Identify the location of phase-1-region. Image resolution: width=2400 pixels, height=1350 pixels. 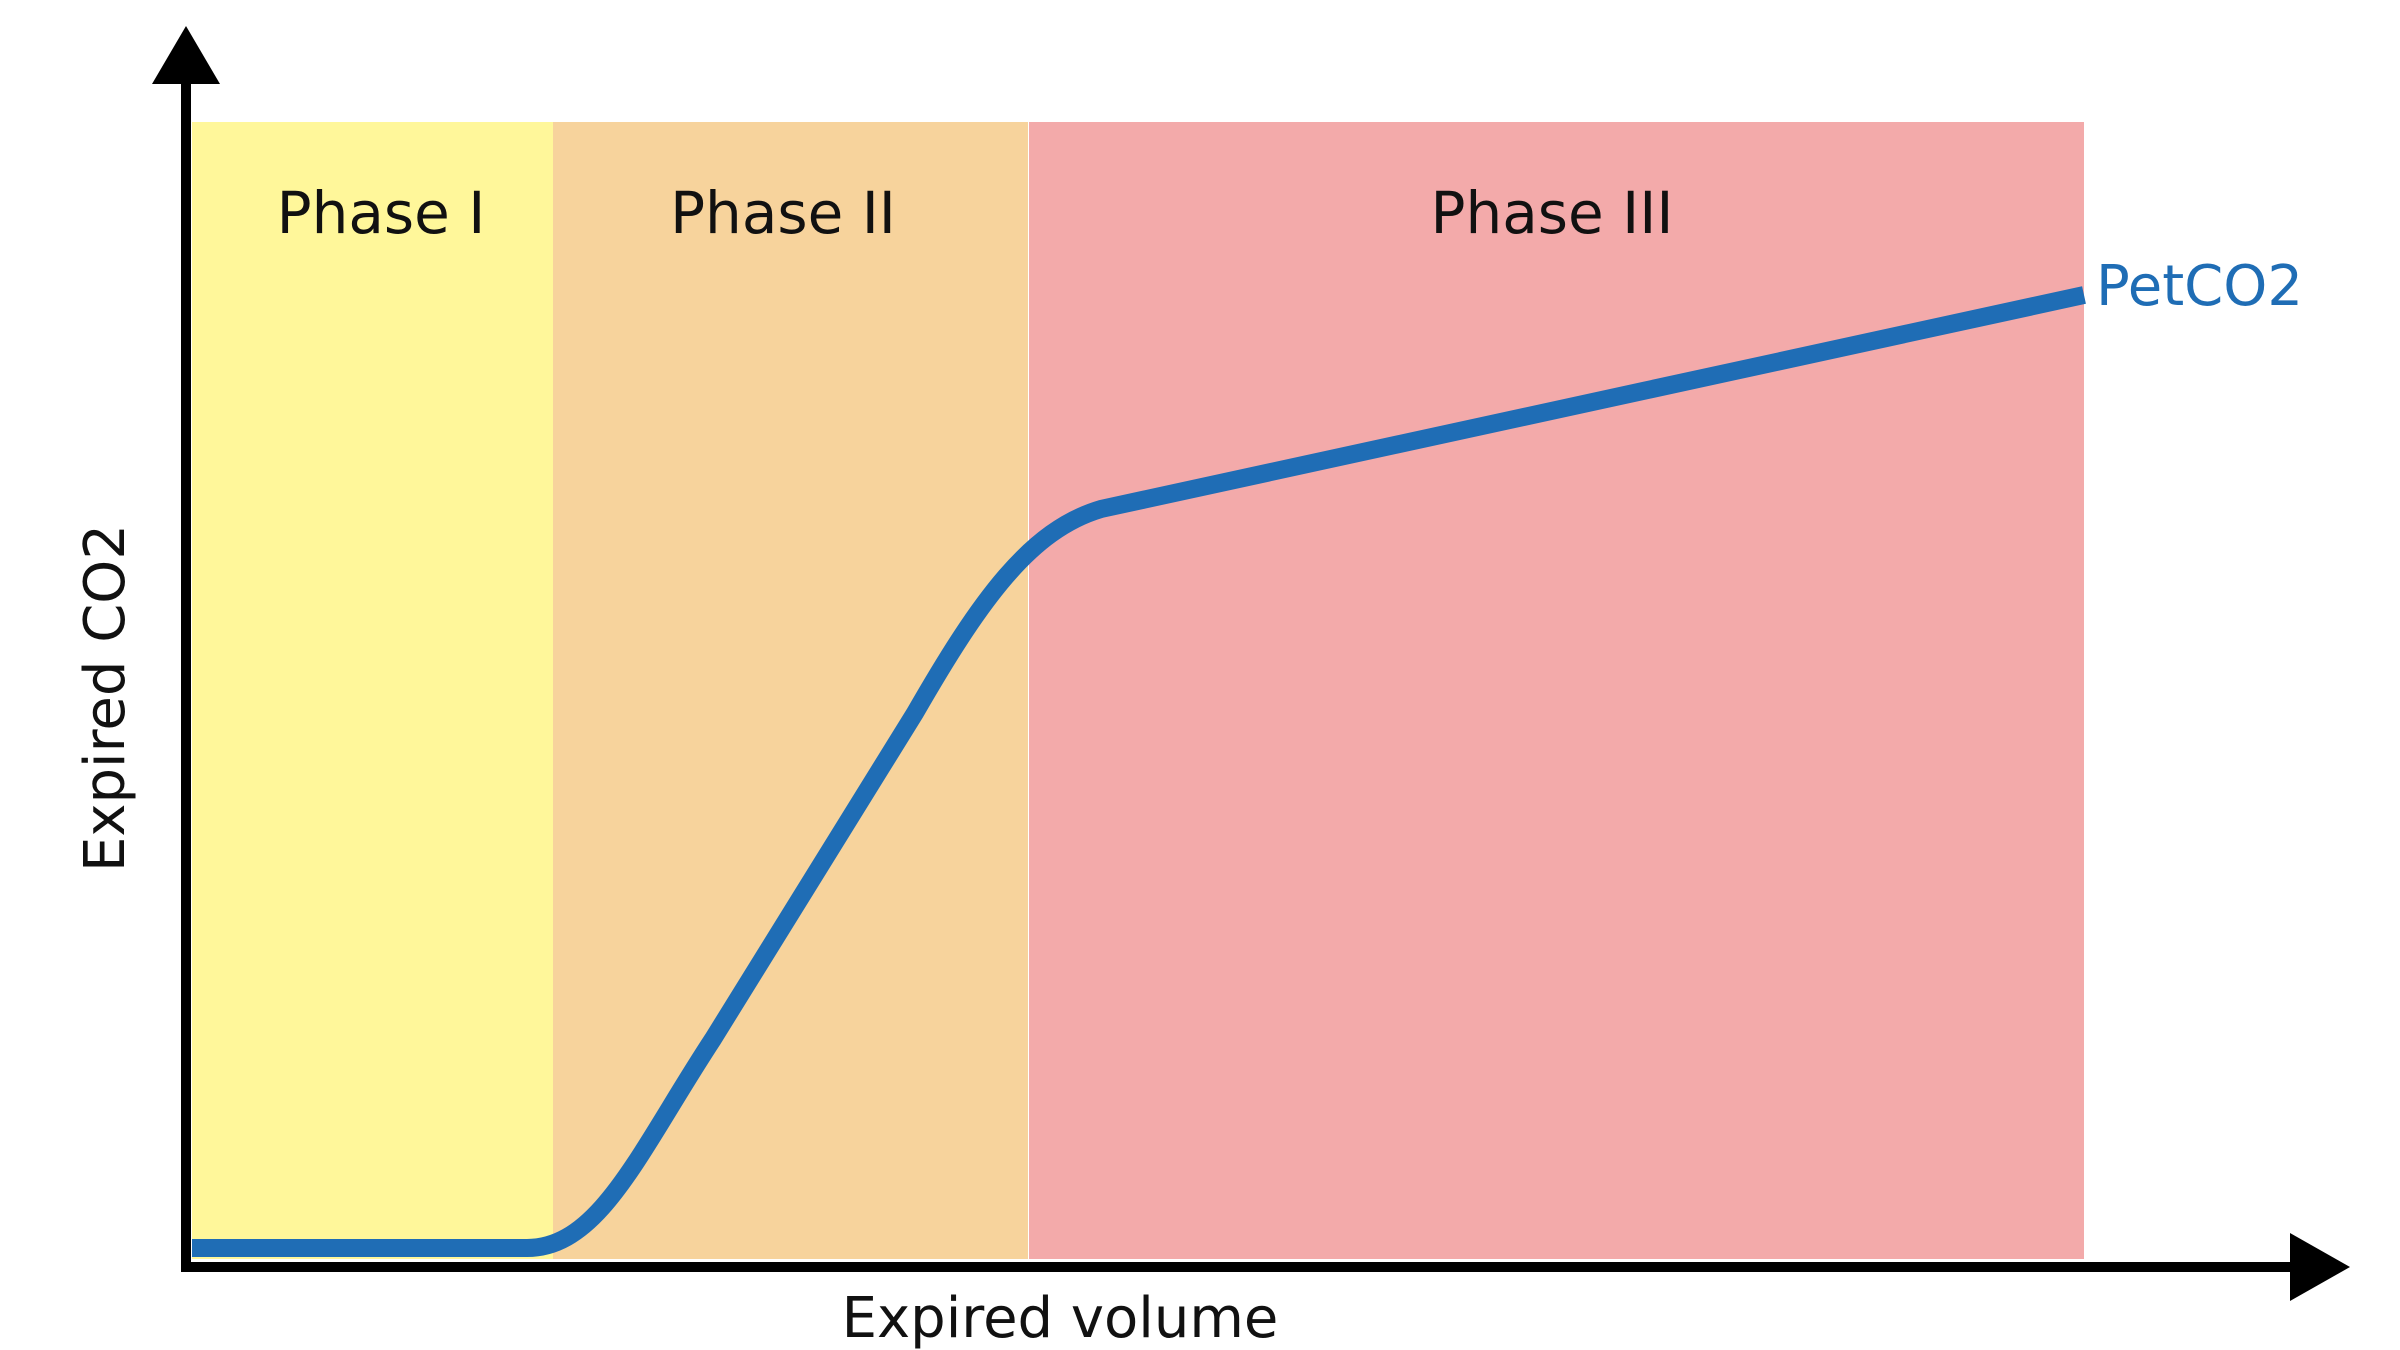
(373, 690).